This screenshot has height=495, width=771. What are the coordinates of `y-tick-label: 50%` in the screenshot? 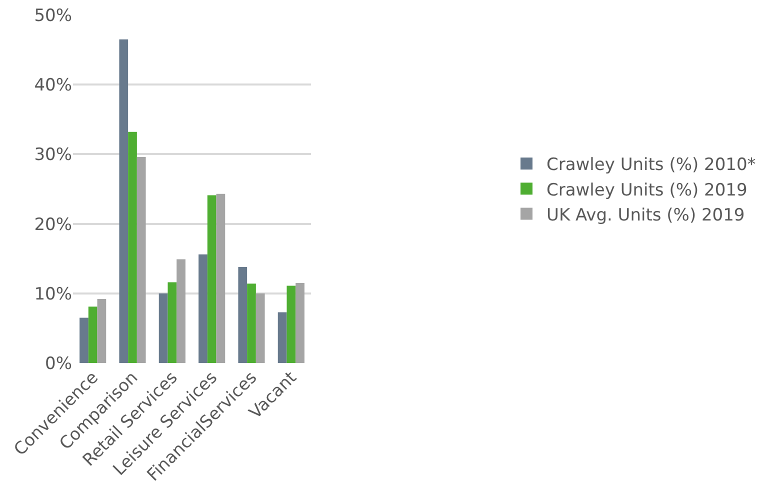 It's located at (53, 16).